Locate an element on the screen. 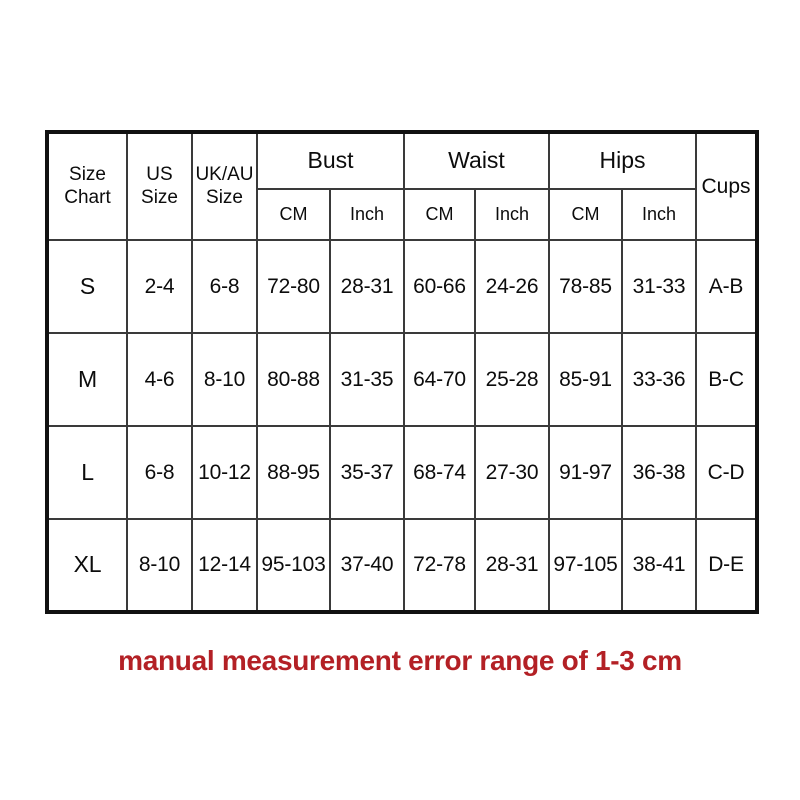  cell-bust-inch: 37-40 is located at coordinates (367, 565).